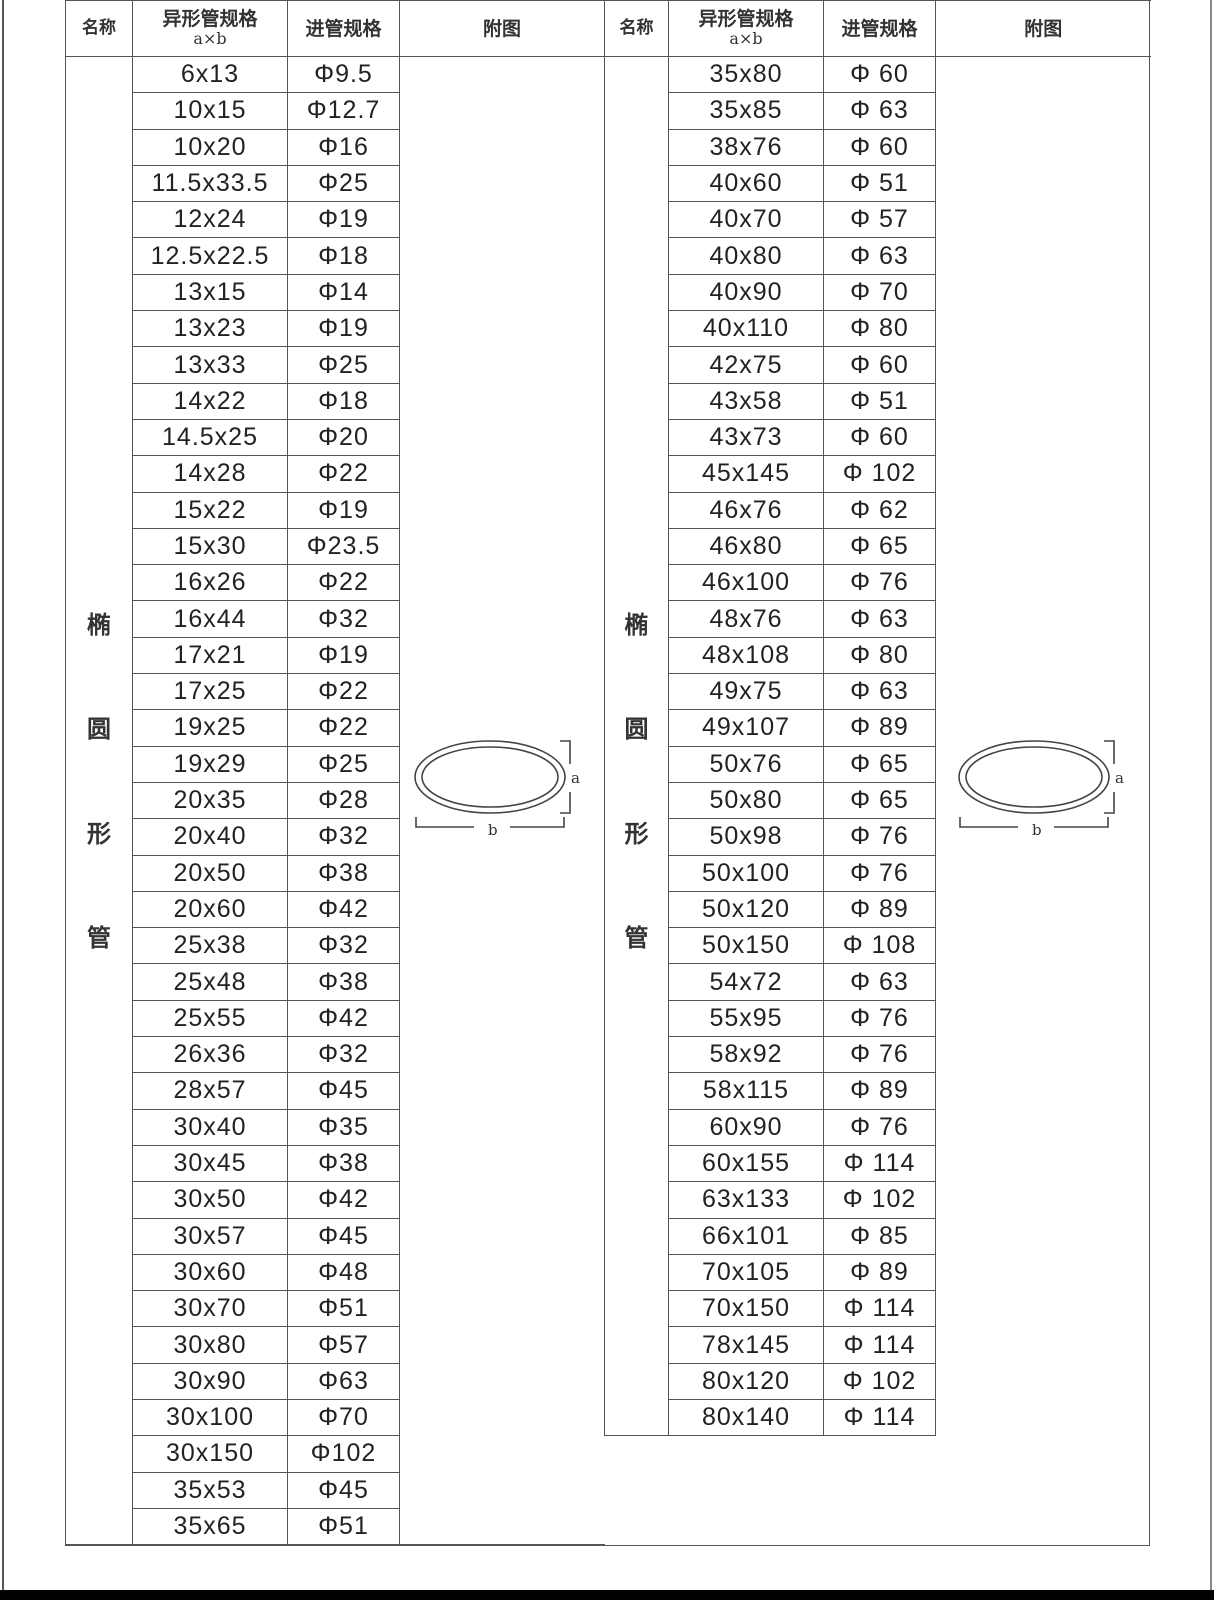  What do you see at coordinates (878, 183) in the screenshot?
I see `table-row: 40x60 Φ 51` at bounding box center [878, 183].